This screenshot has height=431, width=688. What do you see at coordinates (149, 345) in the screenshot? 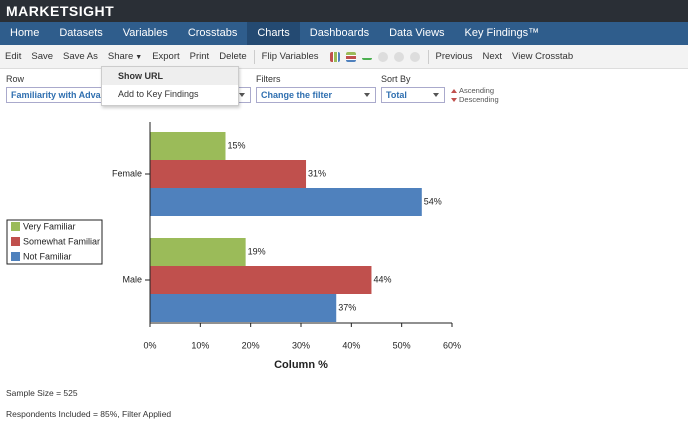
I see `x-tick-label: 0%` at bounding box center [149, 345].